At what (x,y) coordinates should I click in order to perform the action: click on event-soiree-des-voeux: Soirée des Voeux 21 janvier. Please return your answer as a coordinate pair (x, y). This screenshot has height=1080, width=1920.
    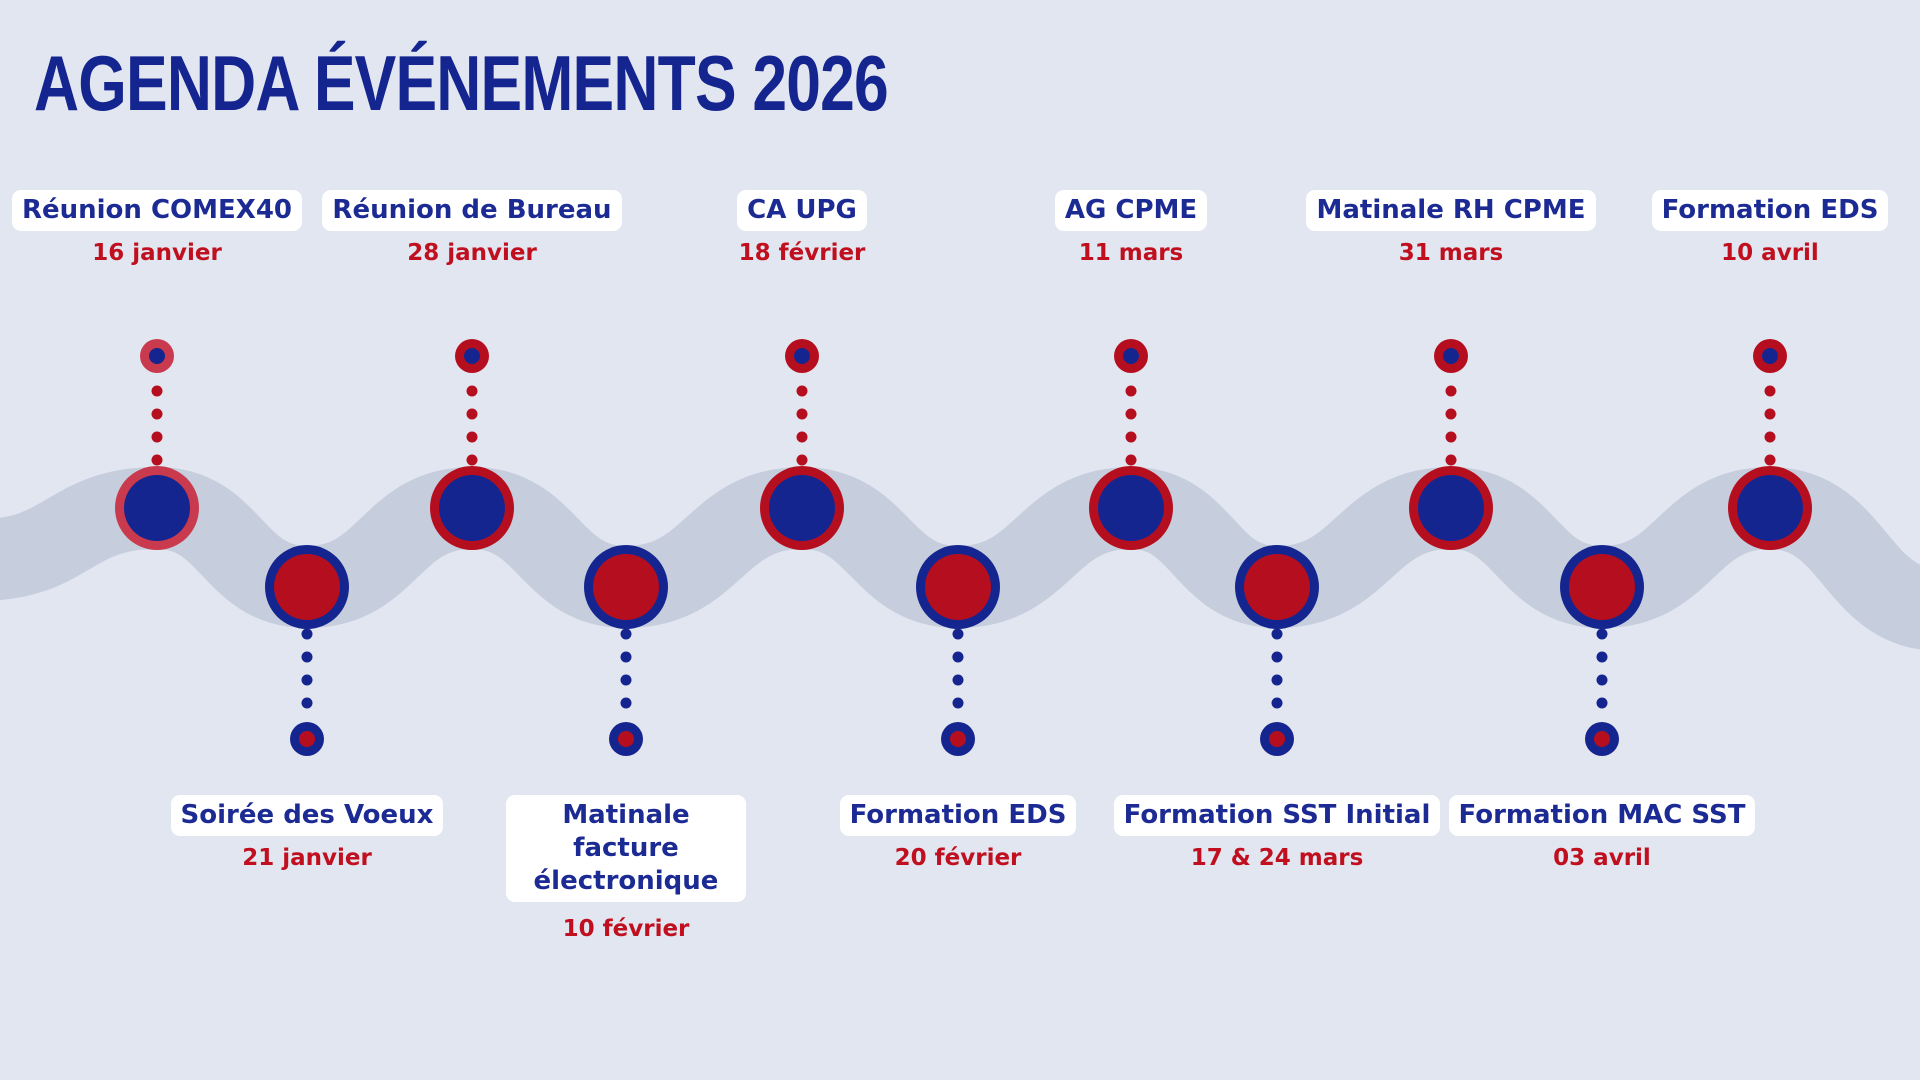
    Looking at the image, I should click on (307, 833).